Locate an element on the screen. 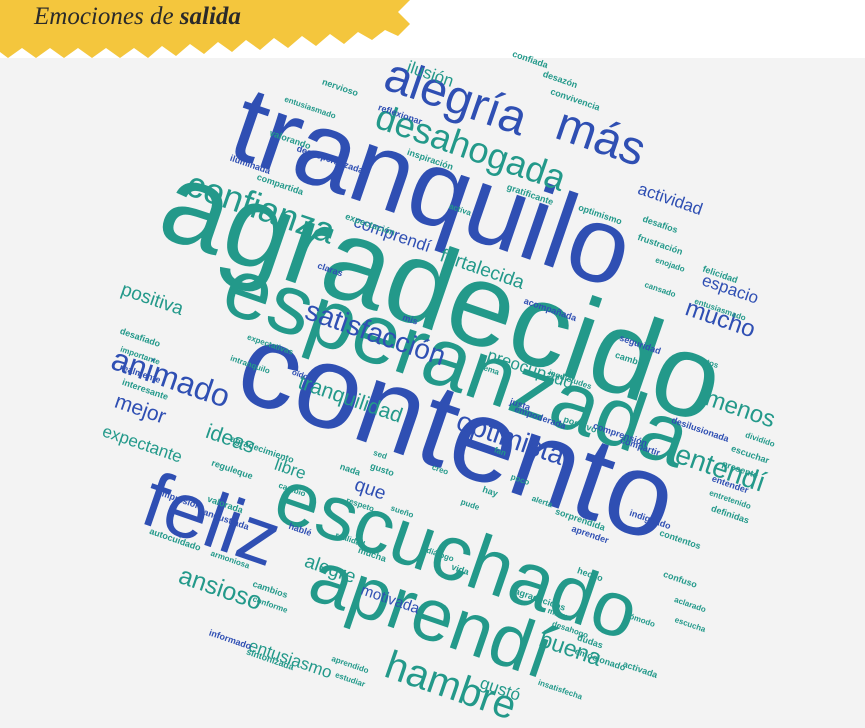 This screenshot has height=728, width=865. title-emphasis: salida is located at coordinates (210, 16).